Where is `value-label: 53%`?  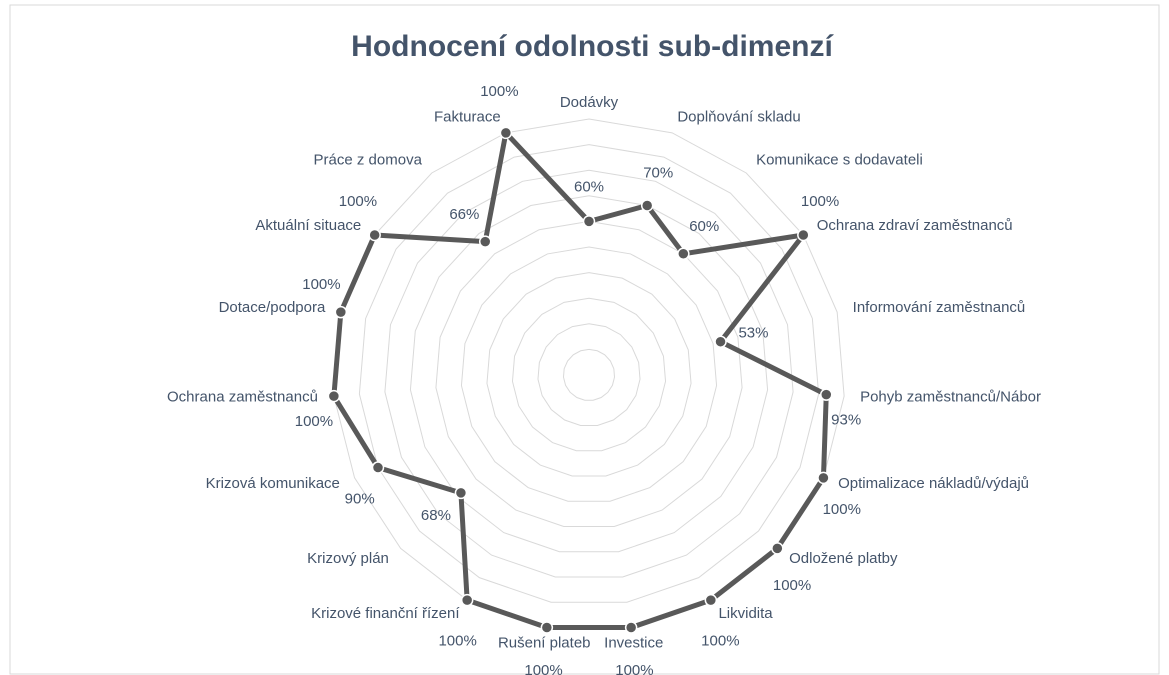 value-label: 53% is located at coordinates (753, 332).